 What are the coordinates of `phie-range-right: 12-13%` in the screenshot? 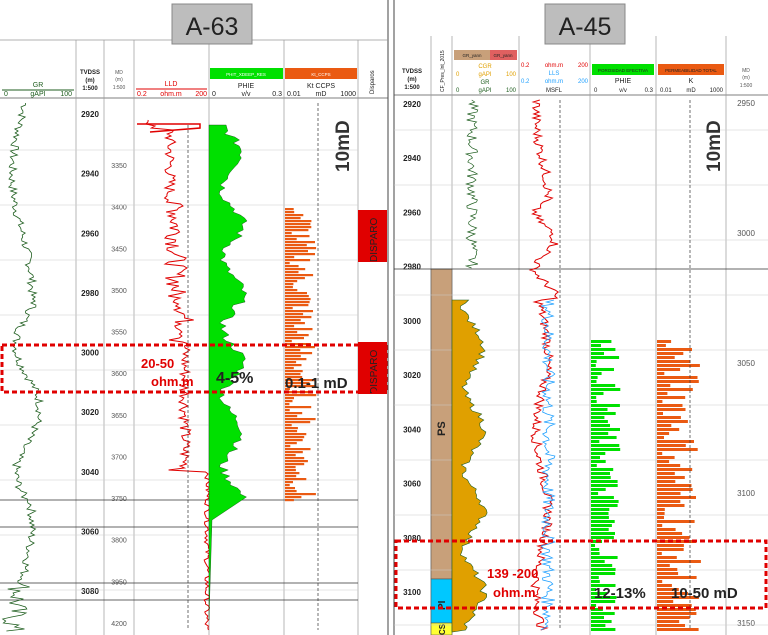 It's located at (620, 593).